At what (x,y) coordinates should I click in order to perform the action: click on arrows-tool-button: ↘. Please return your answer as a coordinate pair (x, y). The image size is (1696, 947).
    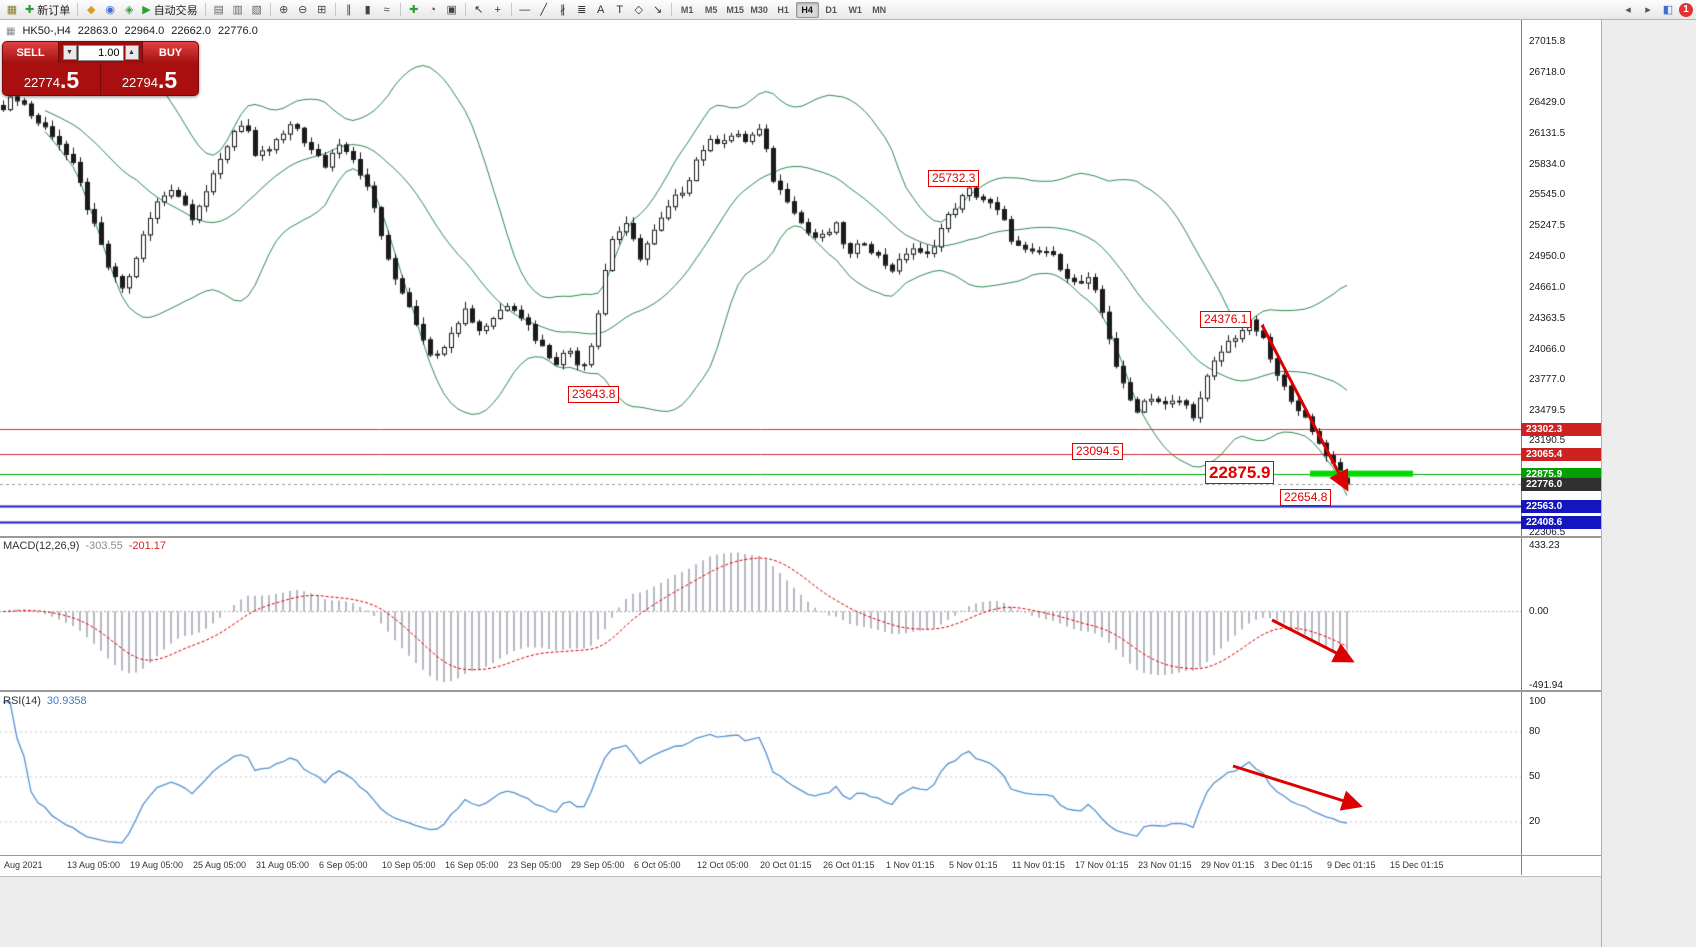
    Looking at the image, I should click on (658, 9).